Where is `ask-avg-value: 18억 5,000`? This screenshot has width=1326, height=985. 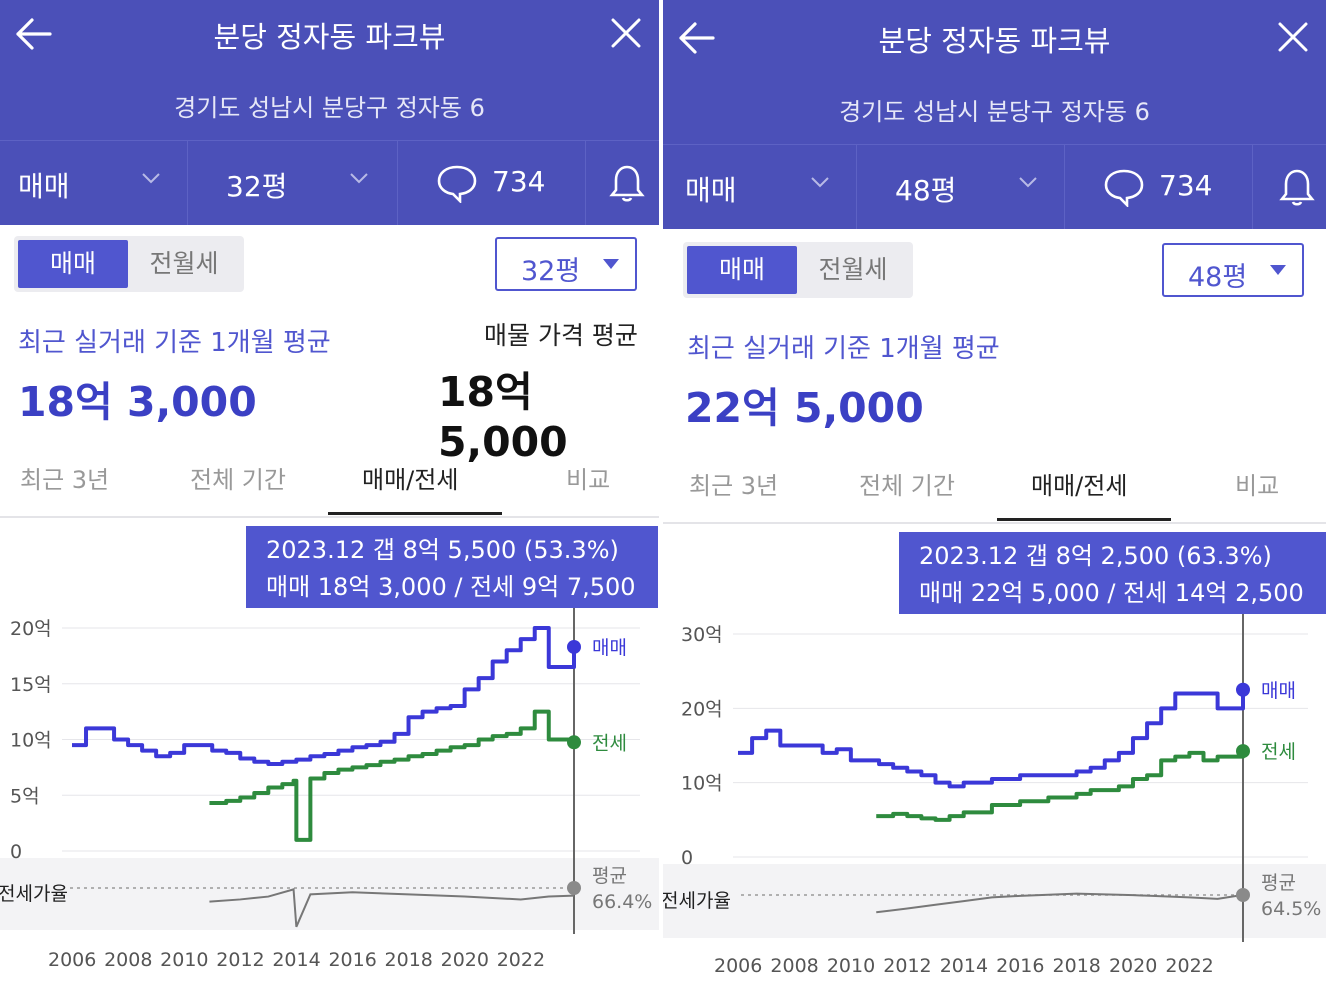
ask-avg-value: 18억 5,000 is located at coordinates (503, 417).